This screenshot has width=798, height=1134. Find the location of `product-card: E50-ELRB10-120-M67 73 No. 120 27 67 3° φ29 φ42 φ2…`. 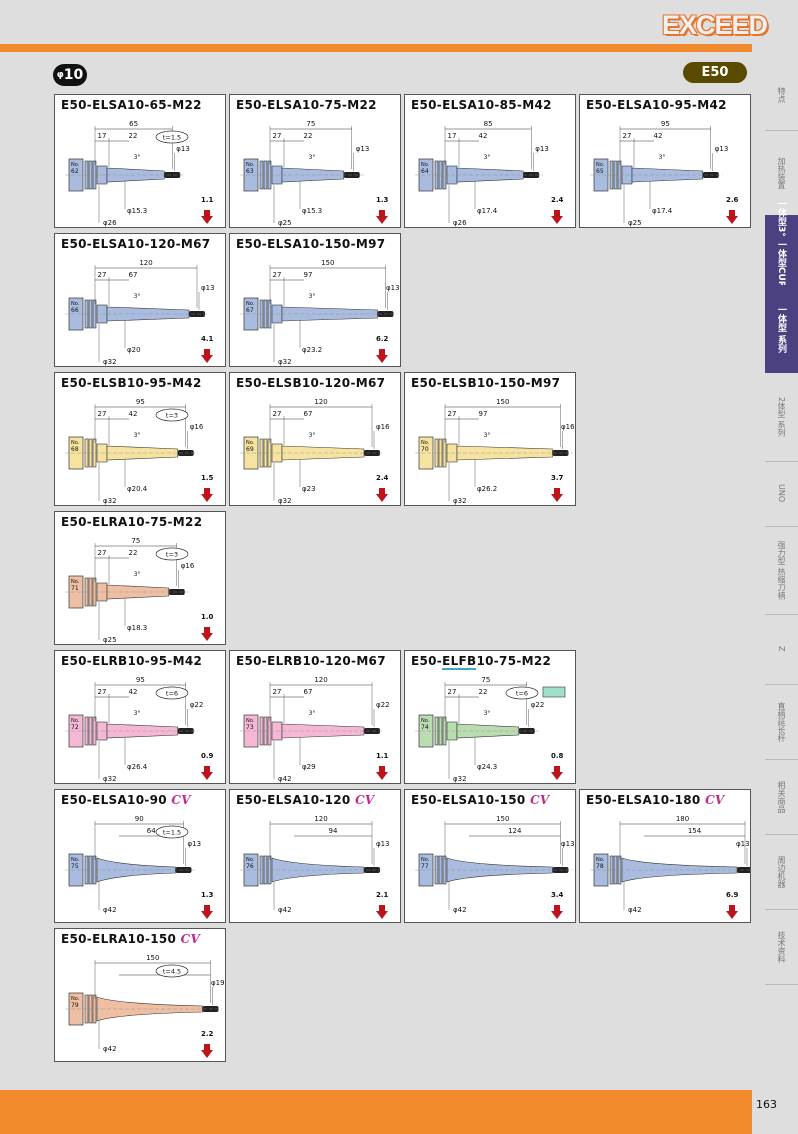

product-card: E50-ELRB10-120-M67 73 No. 120 27 67 3° φ29 φ42 φ2… is located at coordinates (315, 717).